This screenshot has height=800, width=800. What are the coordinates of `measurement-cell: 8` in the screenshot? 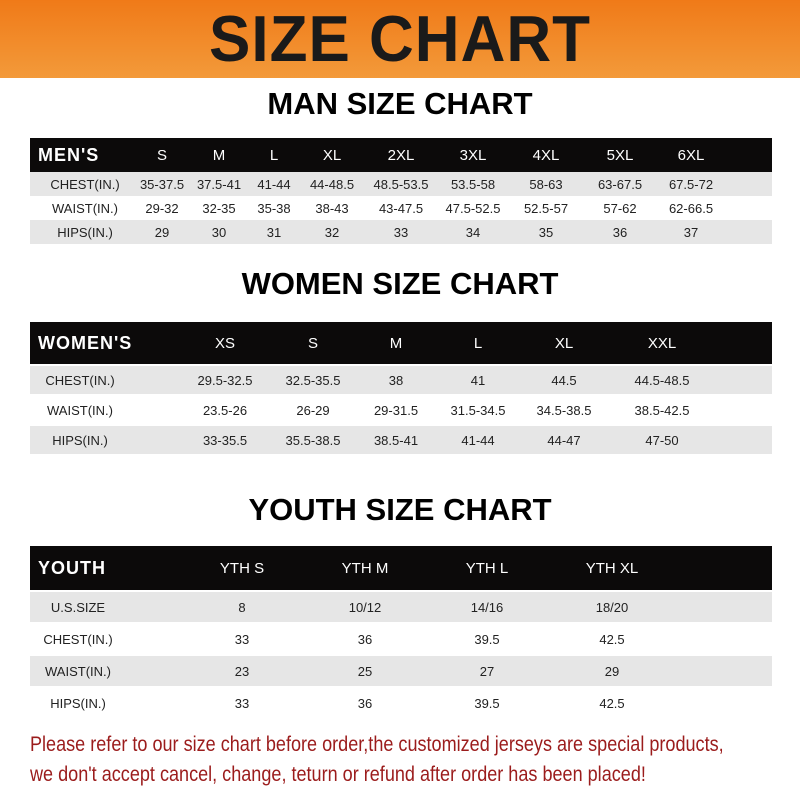 It's located at (242, 607).